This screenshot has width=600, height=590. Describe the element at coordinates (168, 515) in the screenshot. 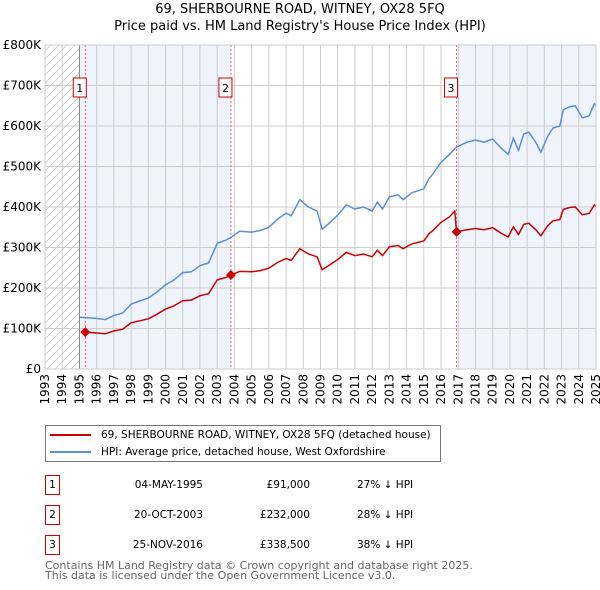

I see `sale-date: 20-OCT-2003` at that location.